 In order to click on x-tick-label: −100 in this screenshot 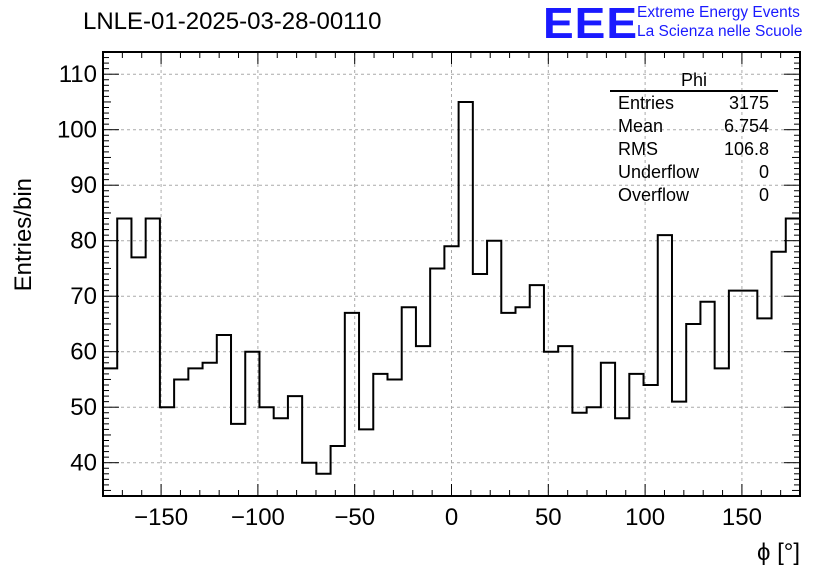, I will do `click(258, 517)`.